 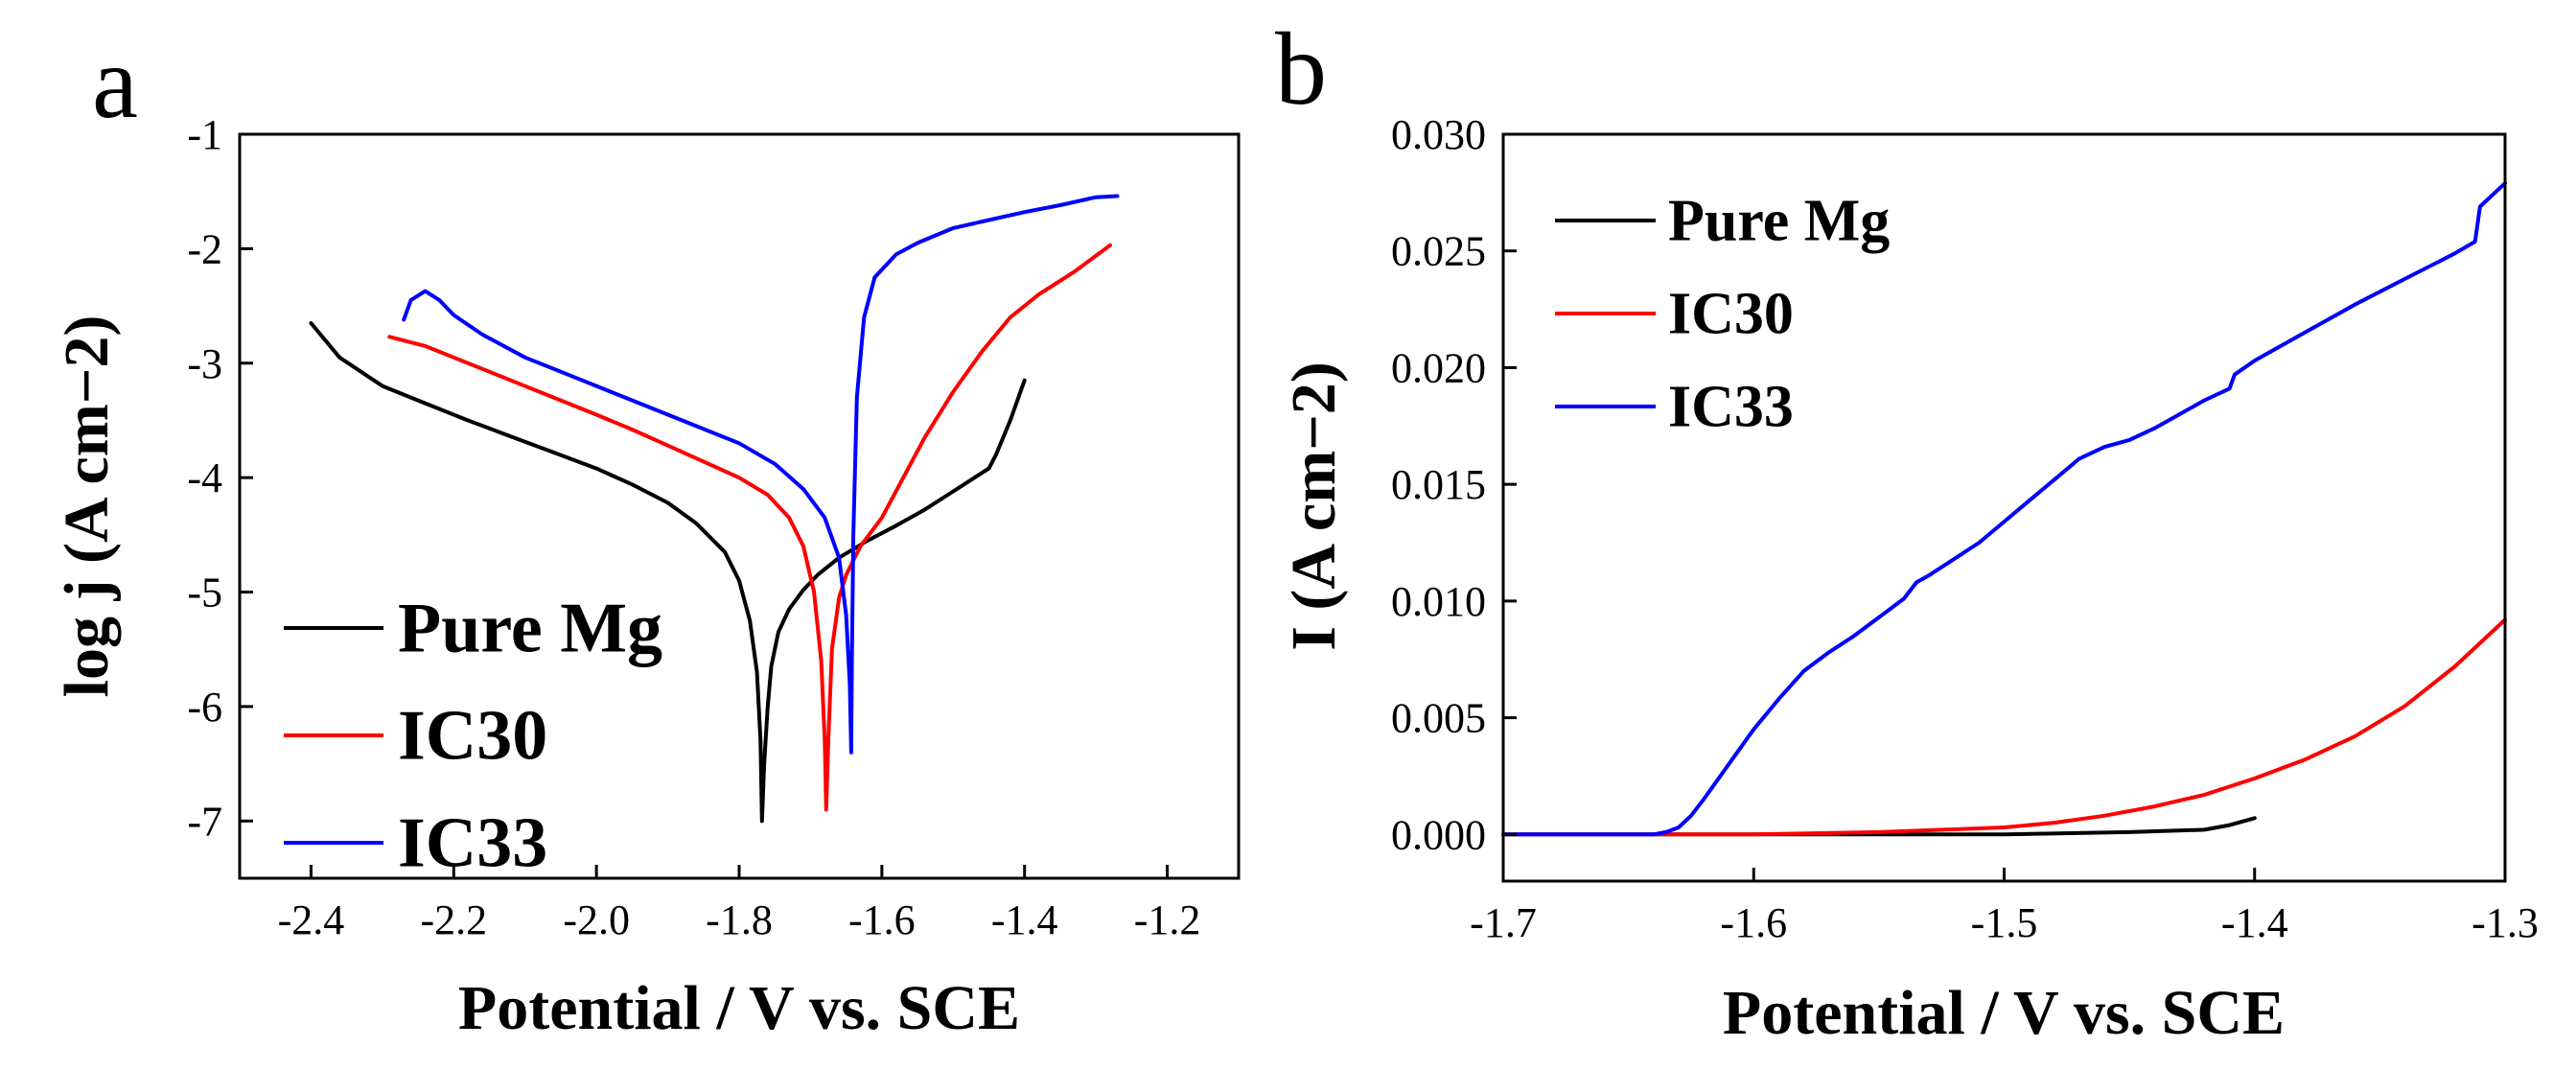 What do you see at coordinates (1301, 69) in the screenshot?
I see `panel-b-label: b` at bounding box center [1301, 69].